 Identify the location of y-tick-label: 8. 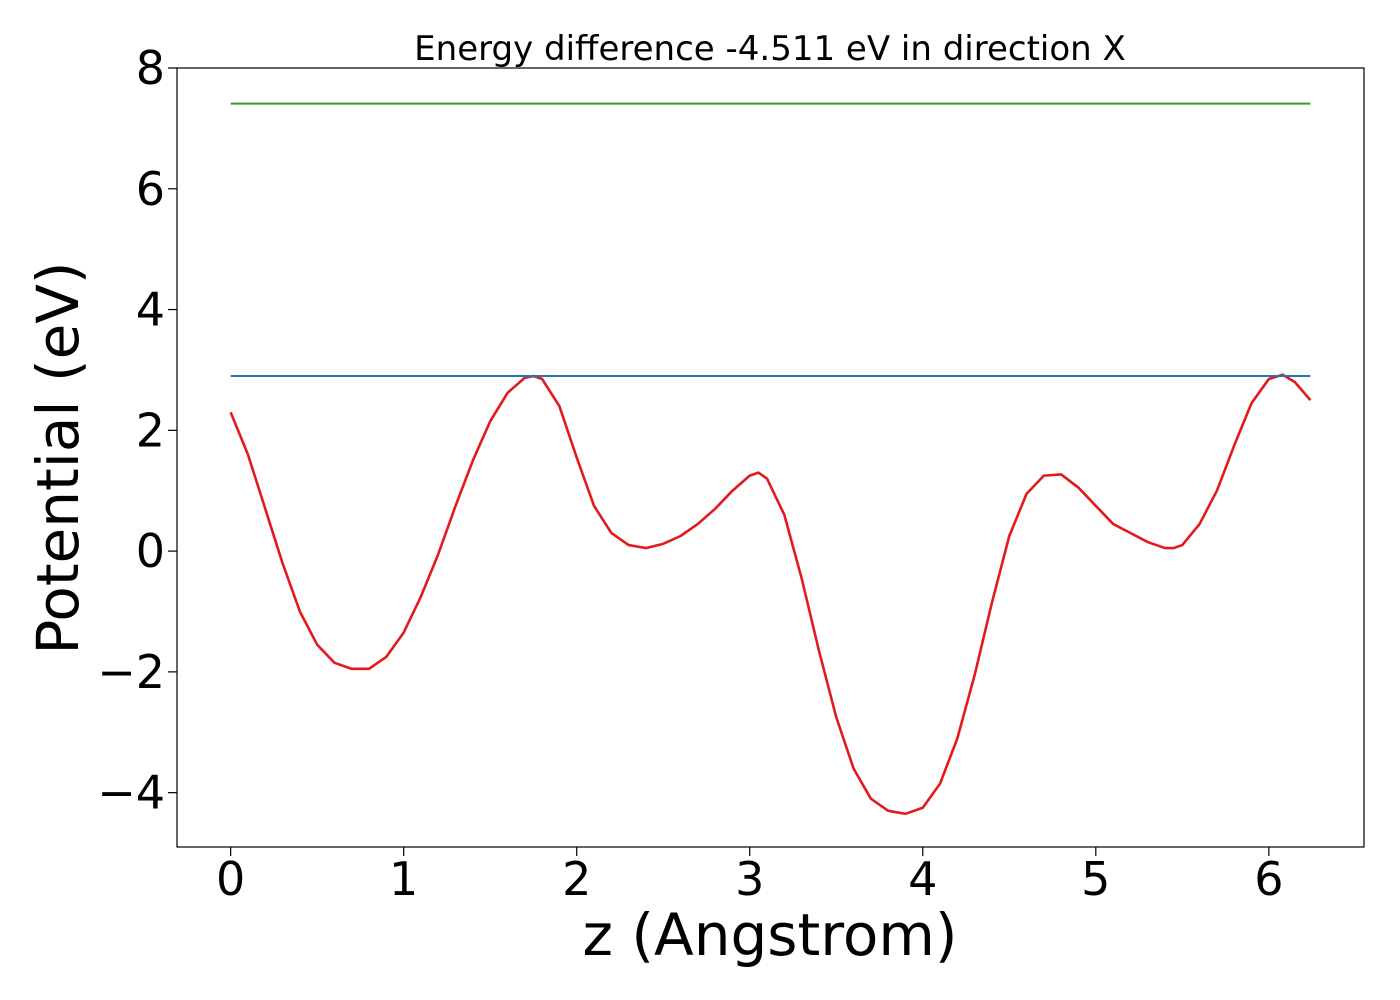
(150, 68).